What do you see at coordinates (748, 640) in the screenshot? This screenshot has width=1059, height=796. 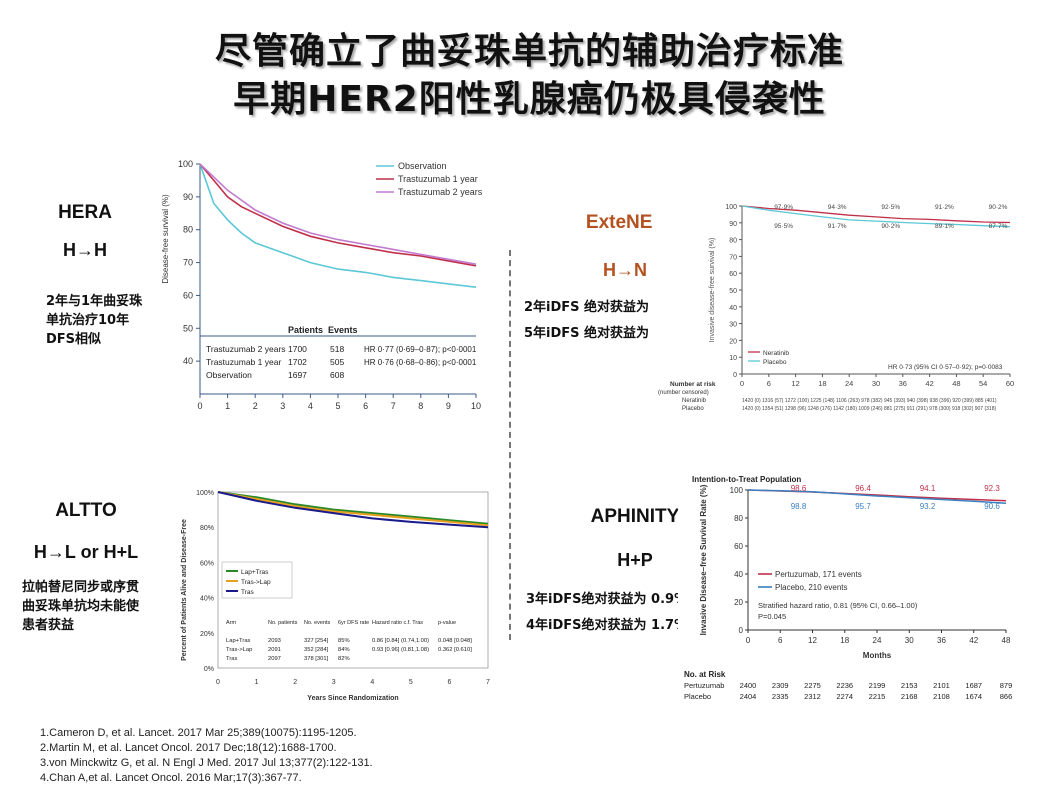 I see `aphinity-x-tick-label: 0` at bounding box center [748, 640].